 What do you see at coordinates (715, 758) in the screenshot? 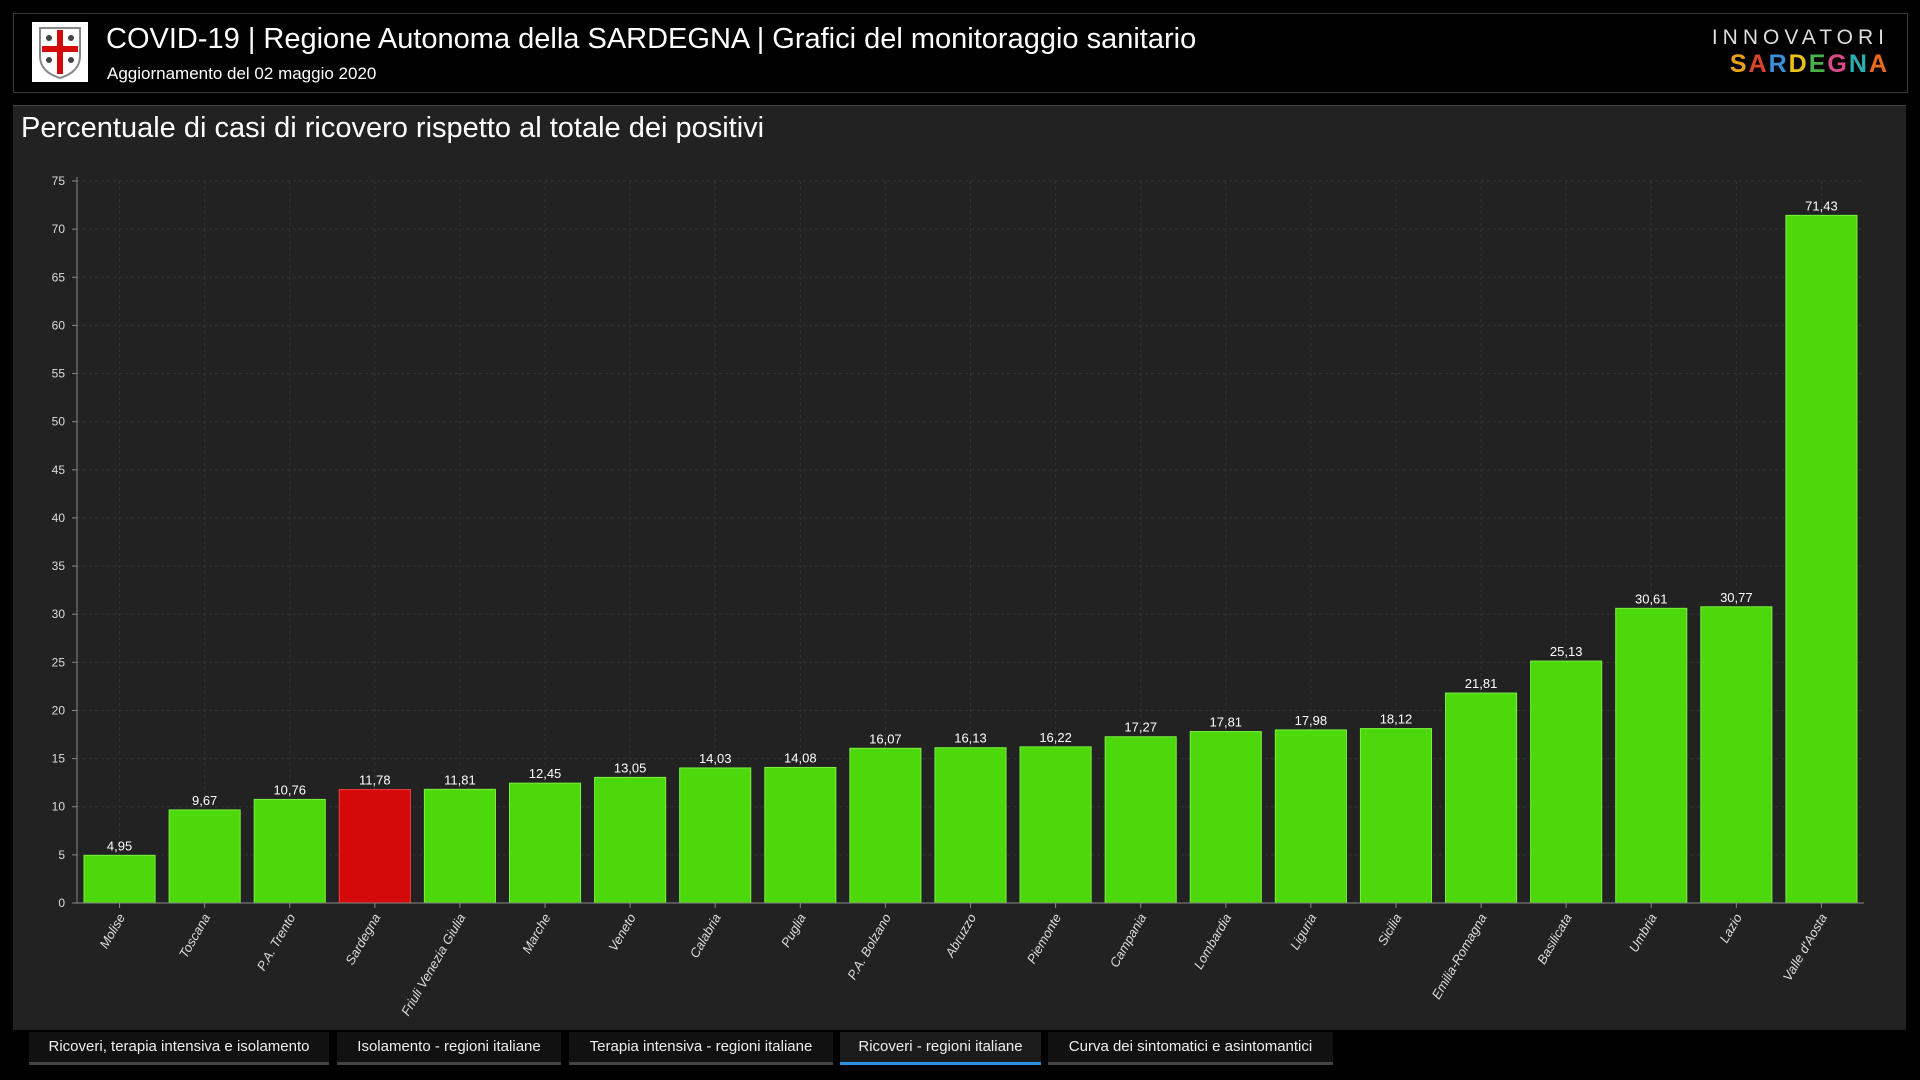
I see `data-label: 14,03` at bounding box center [715, 758].